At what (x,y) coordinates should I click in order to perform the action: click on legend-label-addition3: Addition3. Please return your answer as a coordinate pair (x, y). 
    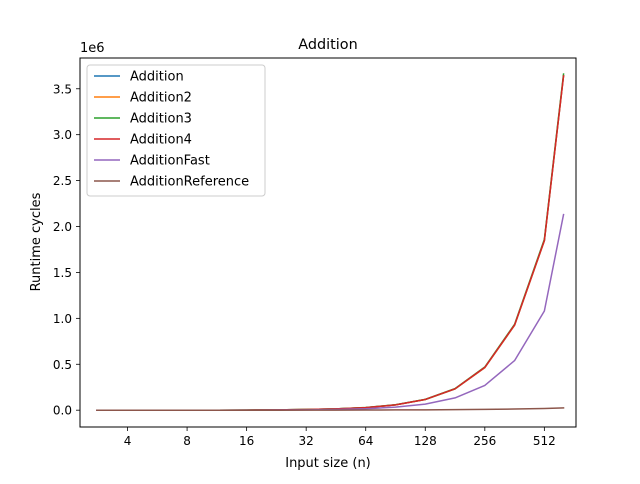
    Looking at the image, I should click on (161, 119).